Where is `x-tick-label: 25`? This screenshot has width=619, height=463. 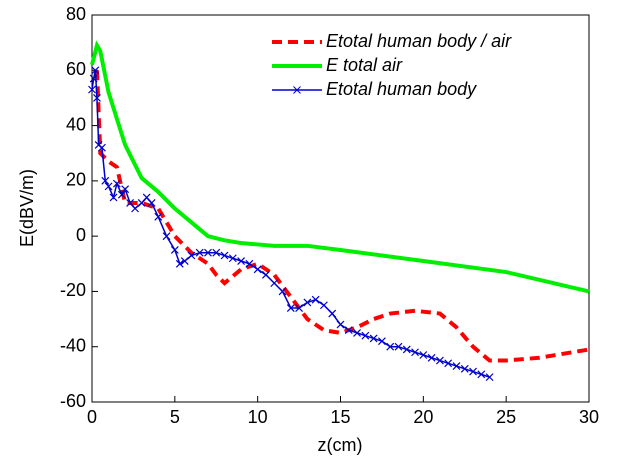 x-tick-label: 25 is located at coordinates (506, 417).